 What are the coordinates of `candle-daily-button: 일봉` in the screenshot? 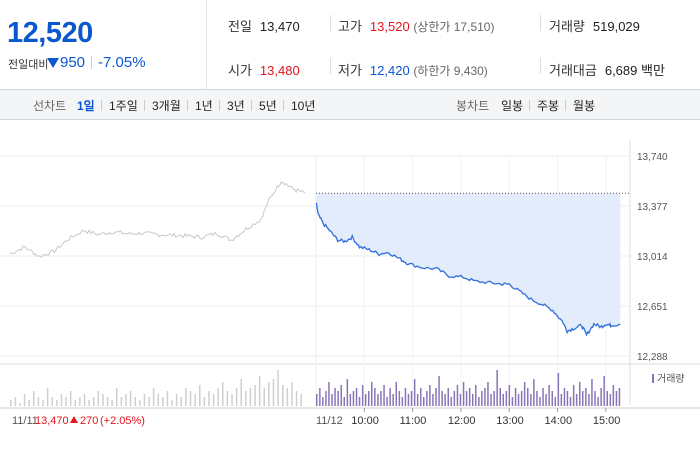 It's located at (512, 106).